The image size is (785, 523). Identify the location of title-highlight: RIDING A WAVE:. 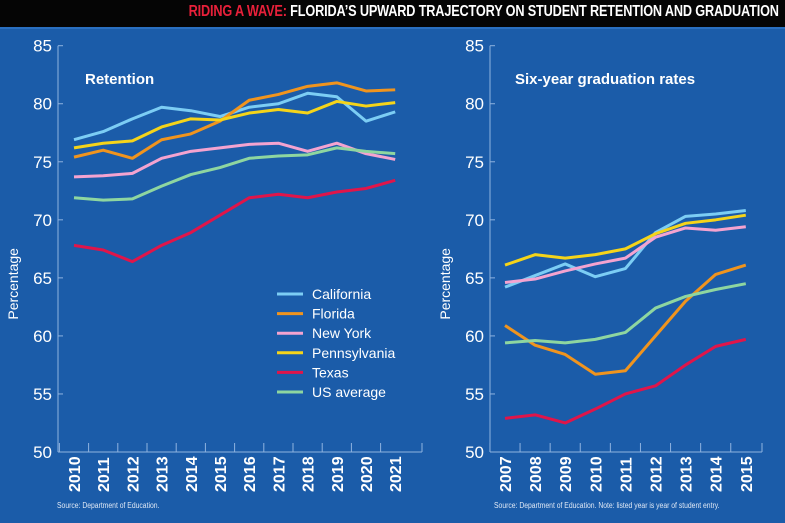
(237, 11).